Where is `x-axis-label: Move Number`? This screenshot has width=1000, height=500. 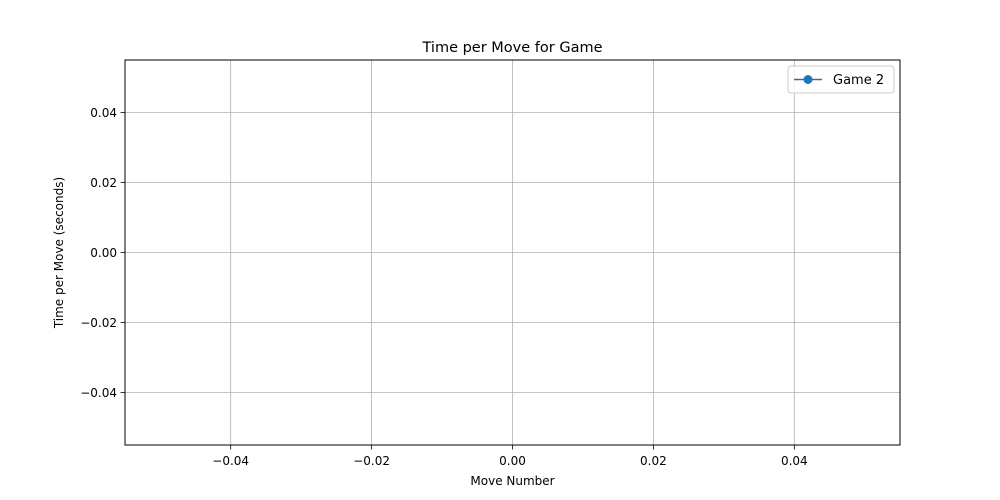
x-axis-label: Move Number is located at coordinates (512, 481).